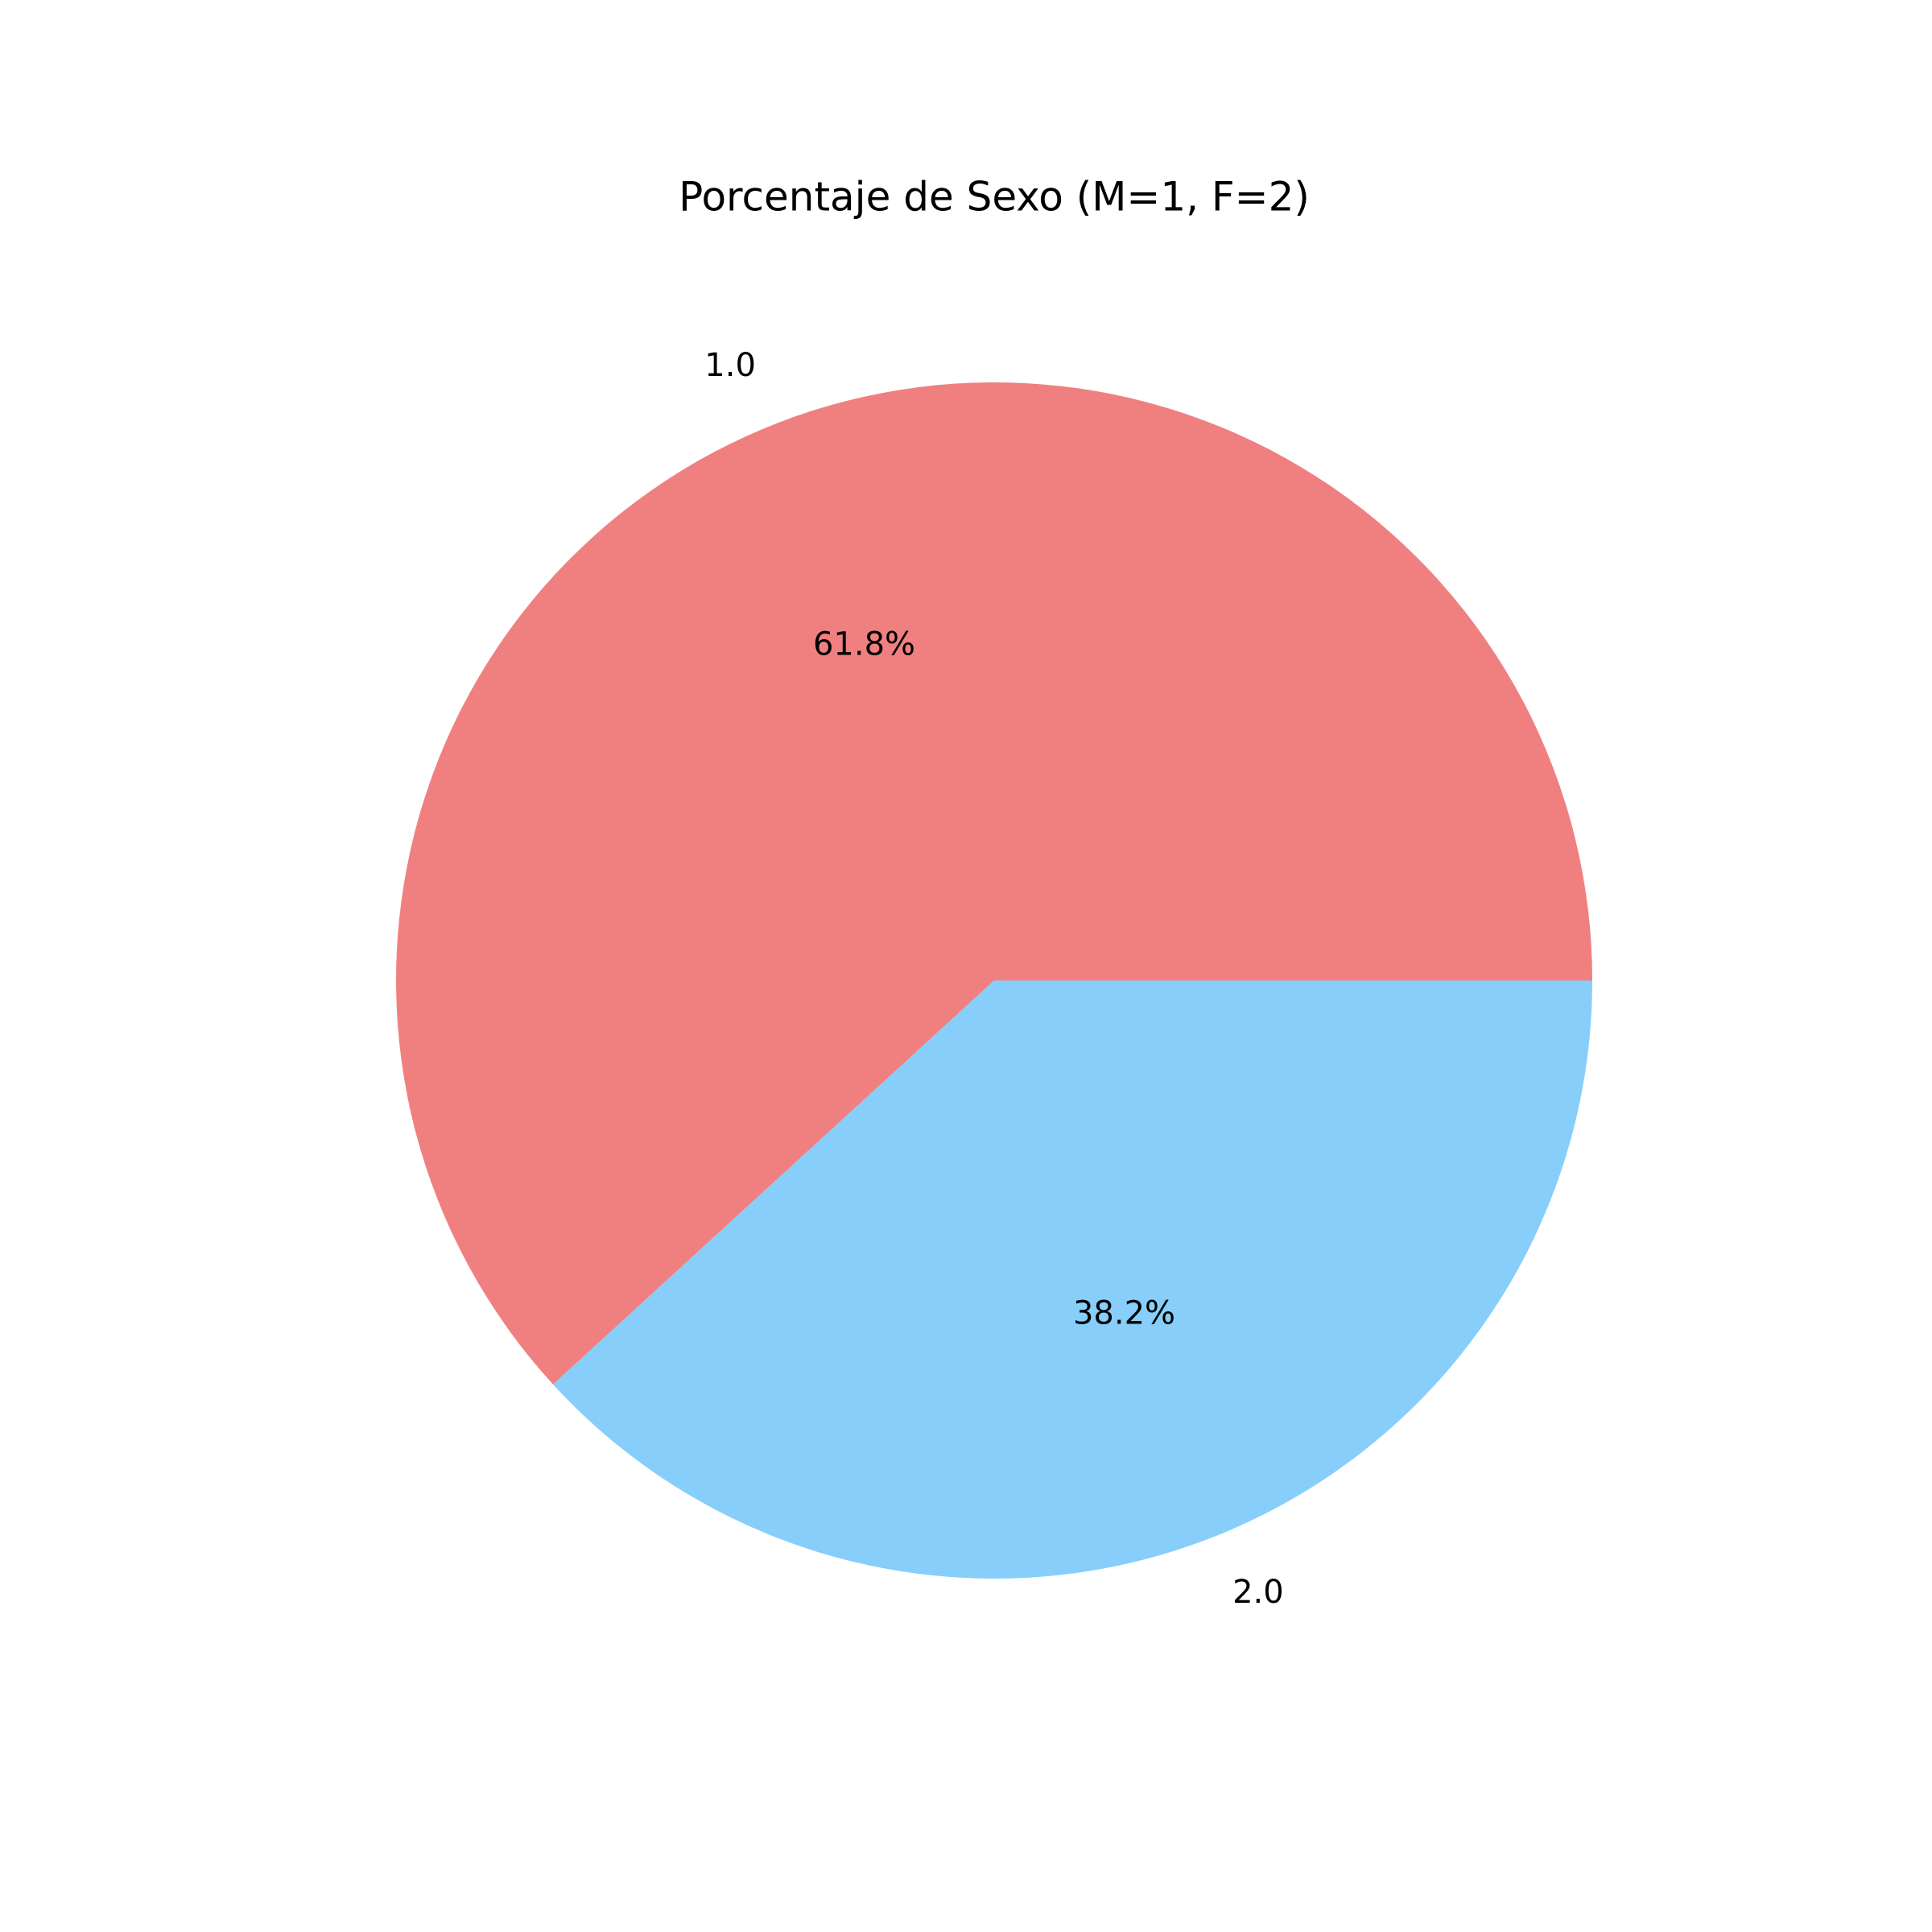  Describe the element at coordinates (864, 644) in the screenshot. I see `slice-percentage-label: 61.8%` at that location.